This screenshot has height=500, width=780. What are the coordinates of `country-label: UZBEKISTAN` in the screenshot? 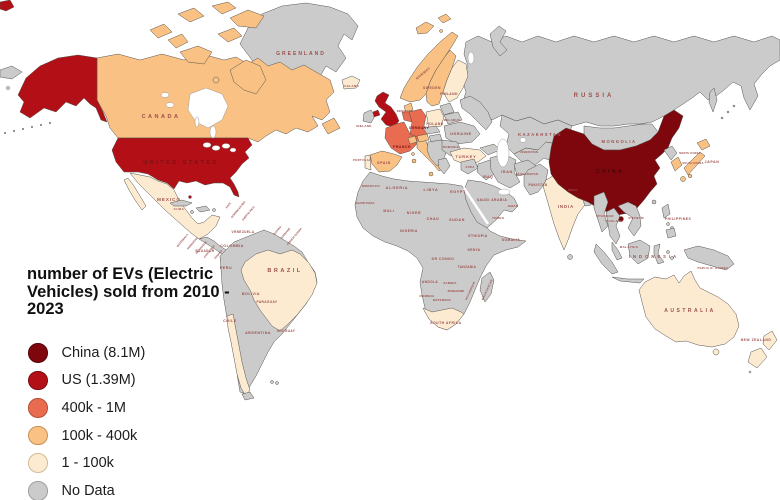 It's located at (529, 152).